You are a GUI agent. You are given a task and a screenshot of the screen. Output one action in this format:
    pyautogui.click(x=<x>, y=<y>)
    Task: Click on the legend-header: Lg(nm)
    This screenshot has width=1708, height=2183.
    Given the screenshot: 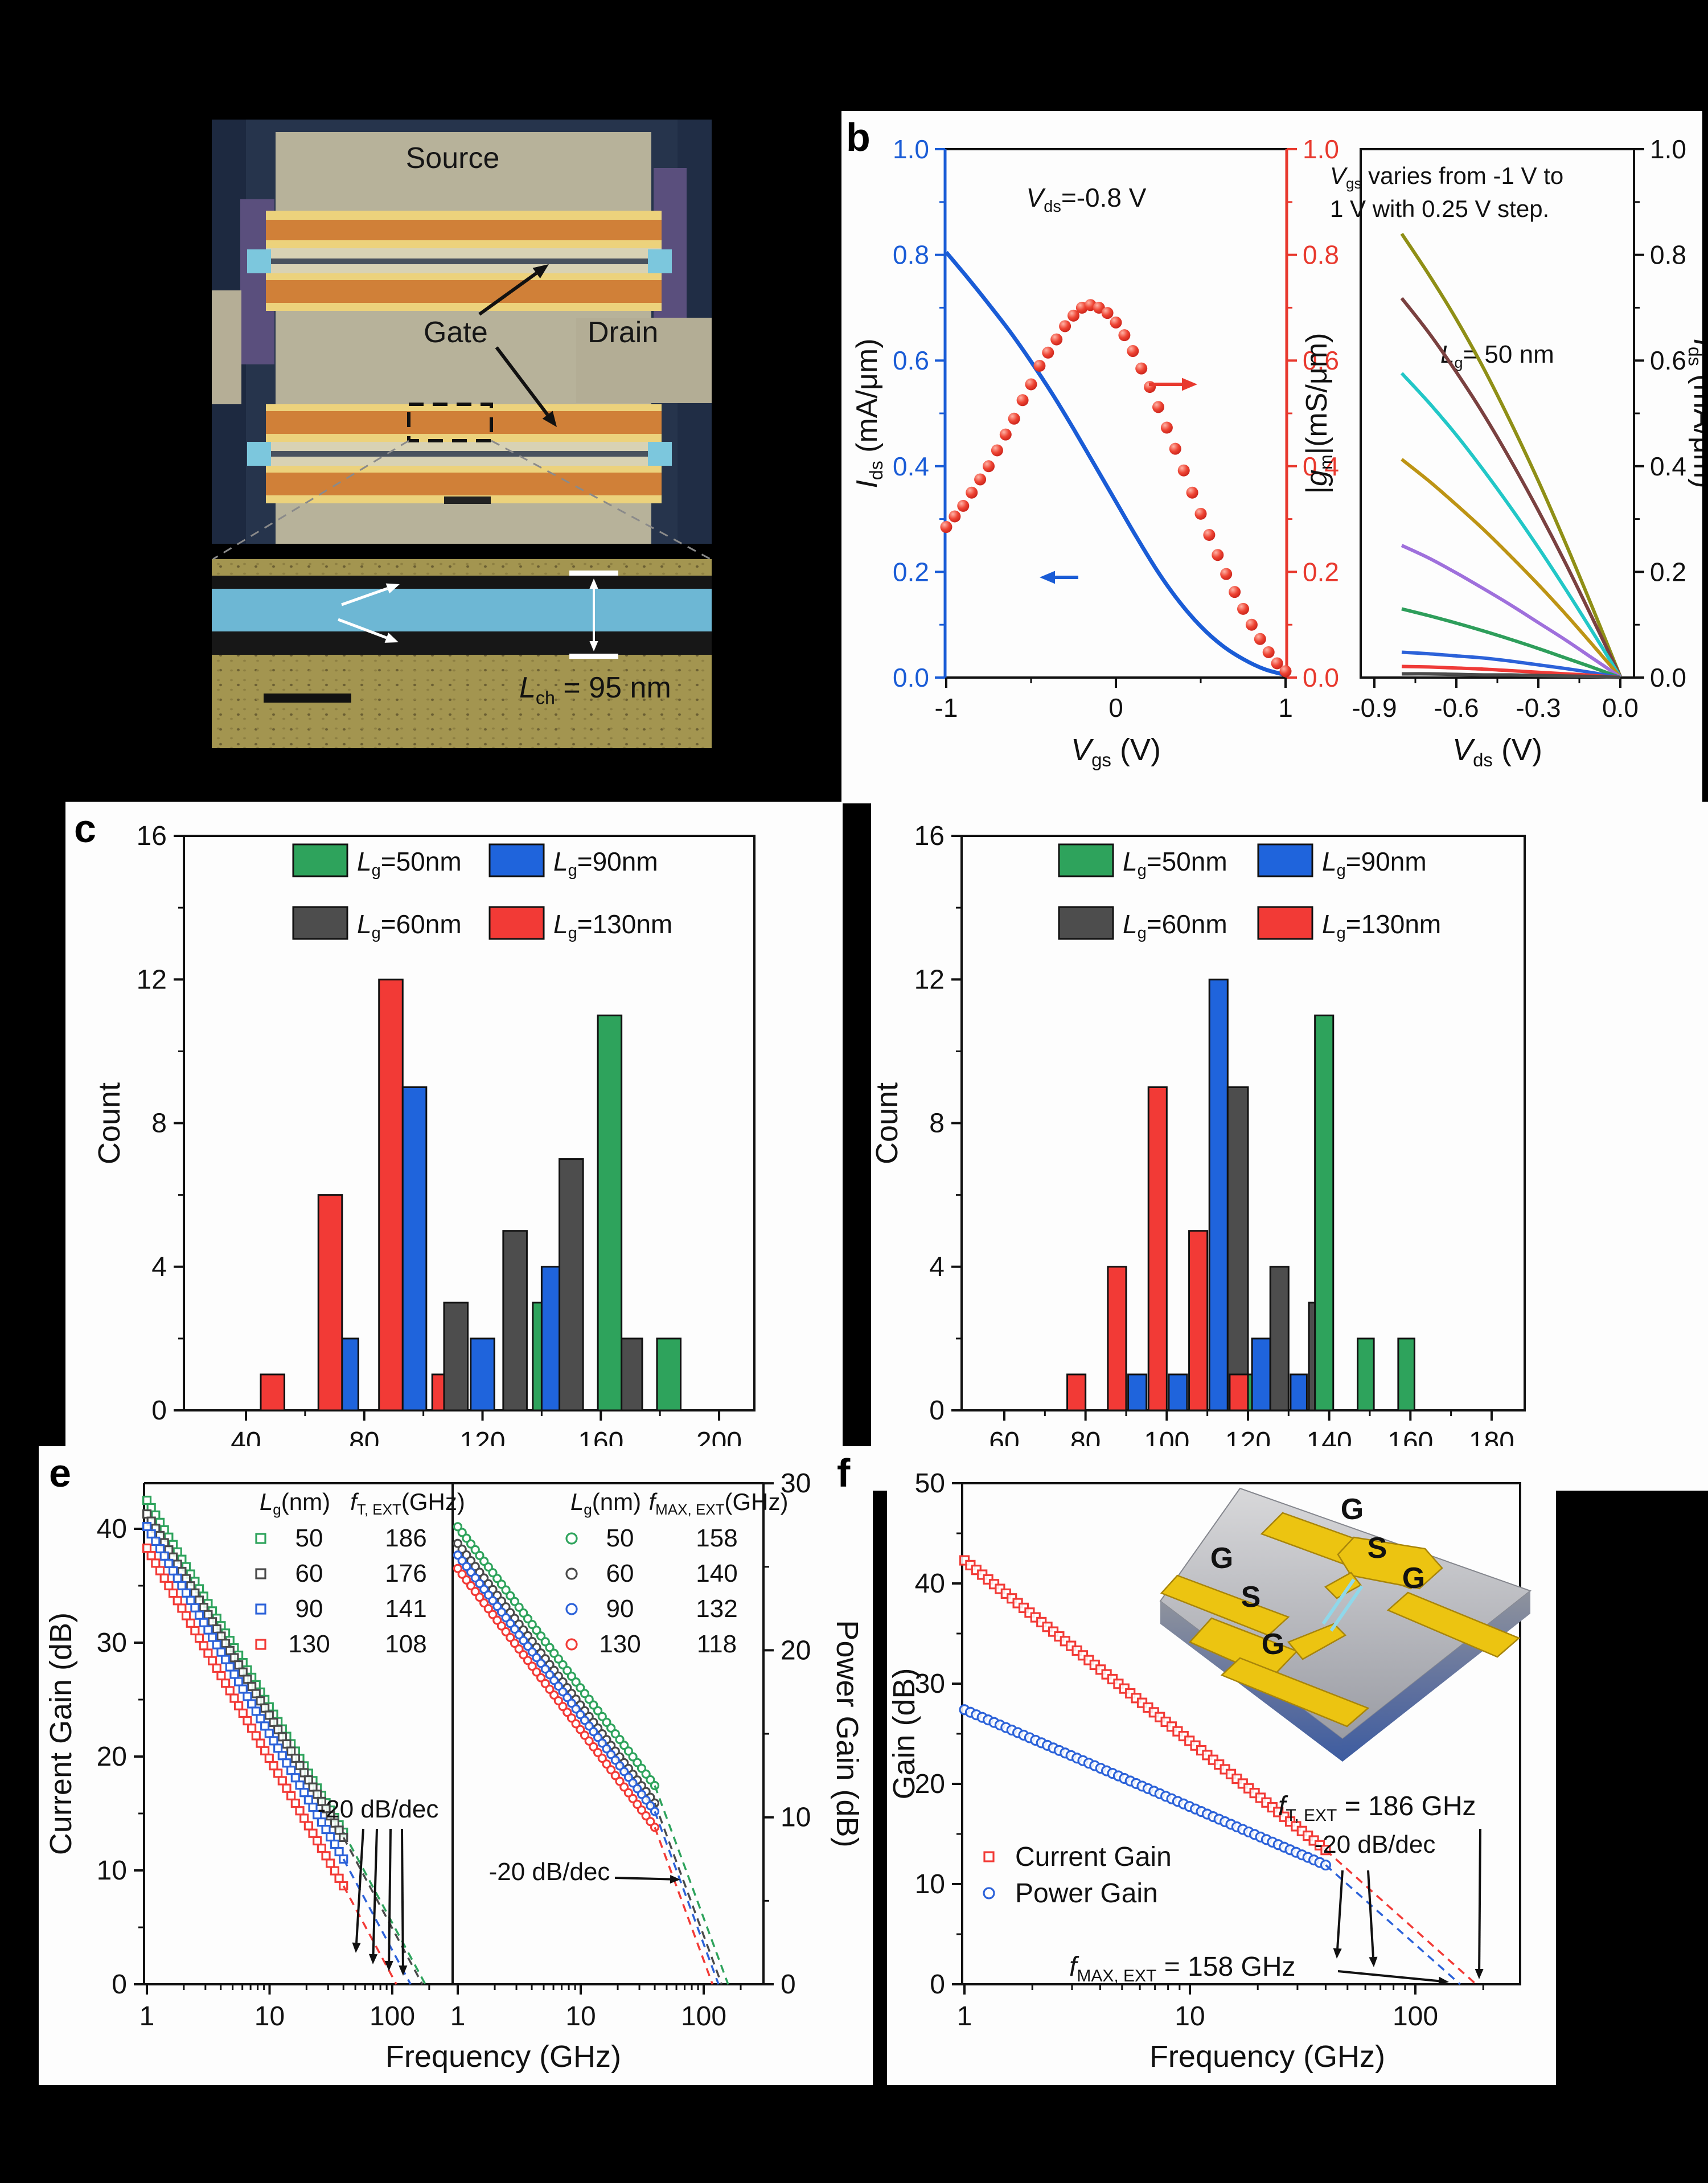 What is the action you would take?
    pyautogui.click(x=605, y=1503)
    